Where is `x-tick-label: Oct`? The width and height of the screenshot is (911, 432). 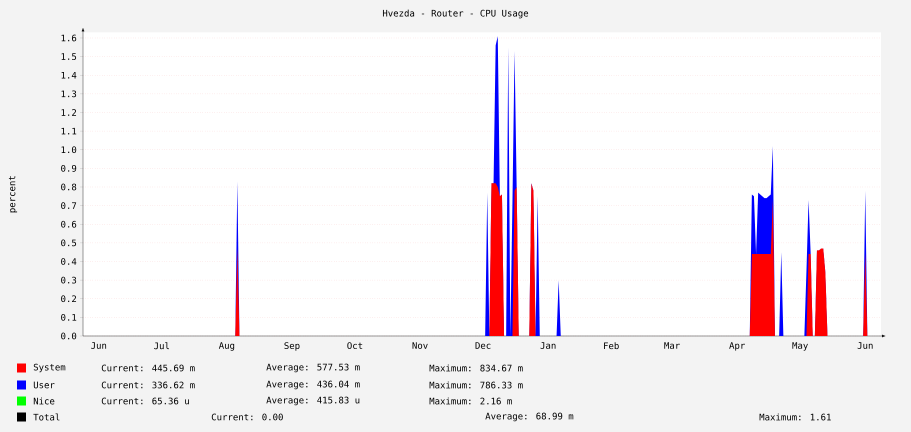 x-tick-label: Oct is located at coordinates (354, 346).